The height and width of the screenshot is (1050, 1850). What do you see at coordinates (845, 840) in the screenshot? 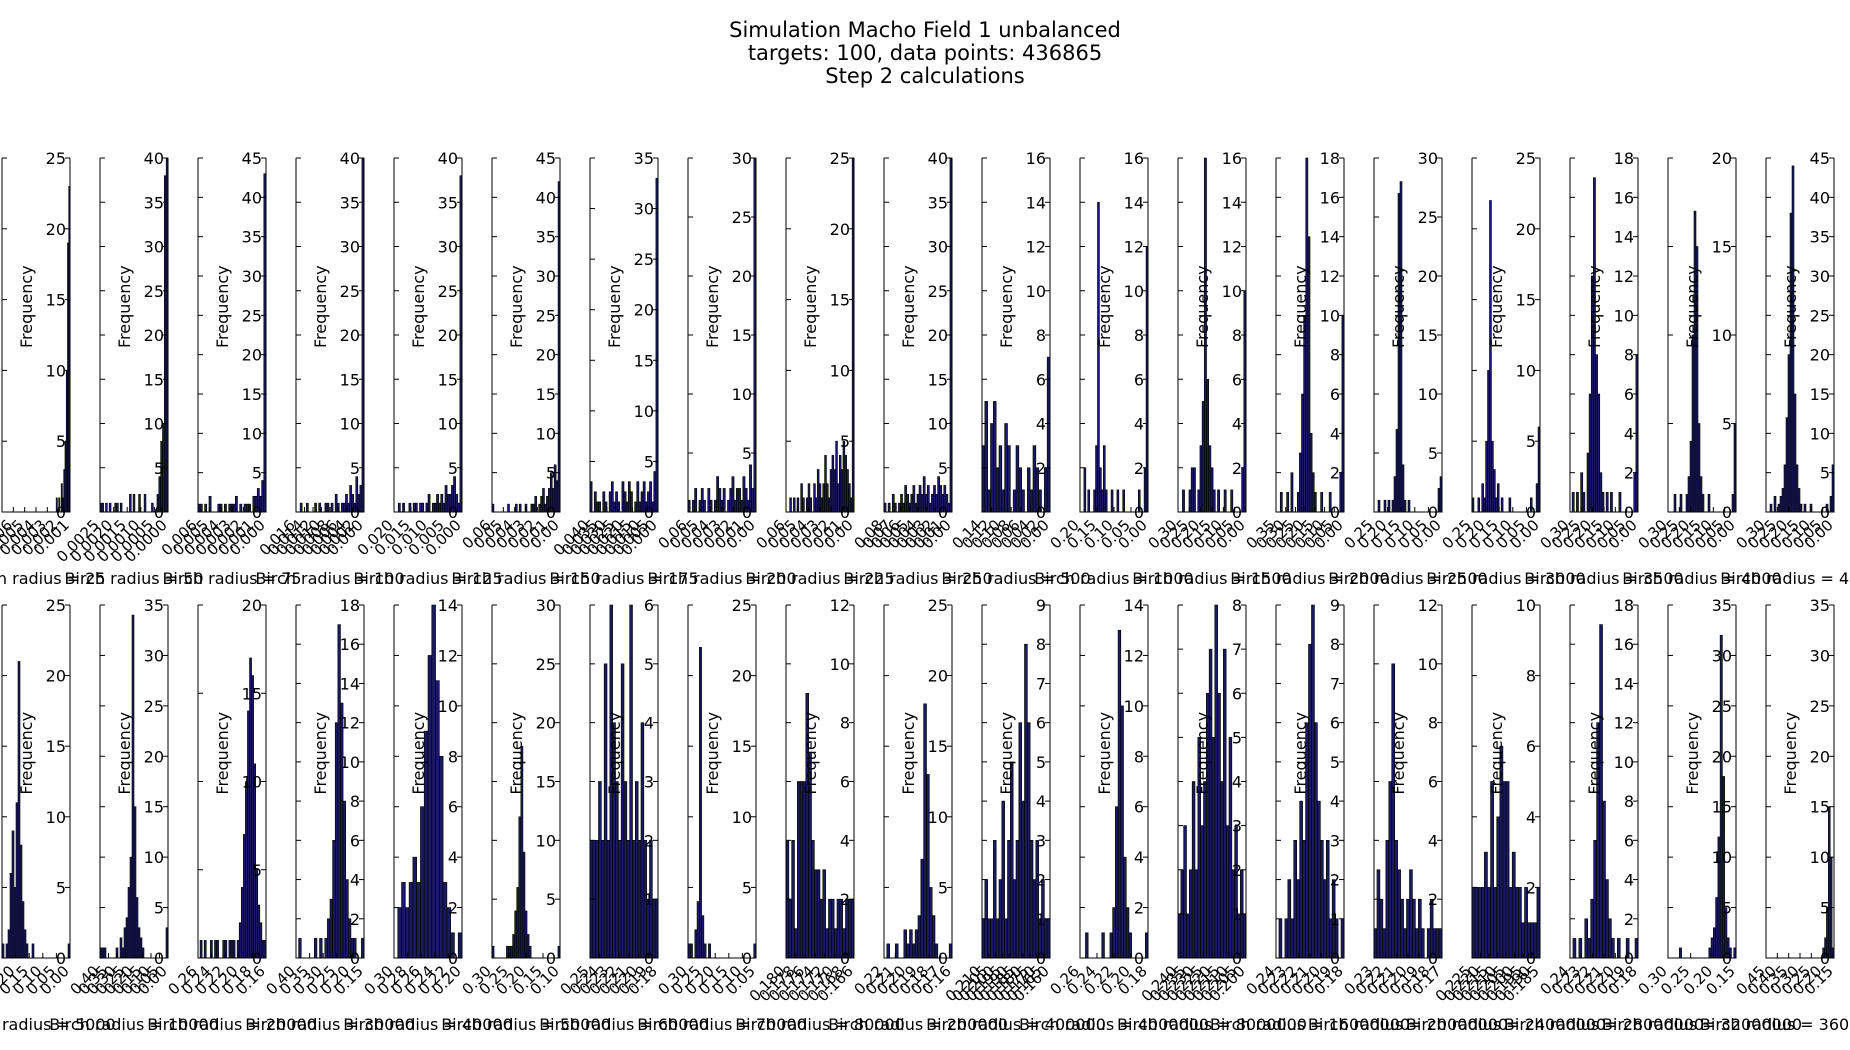
I see `y-tick-label: 4` at bounding box center [845, 840].